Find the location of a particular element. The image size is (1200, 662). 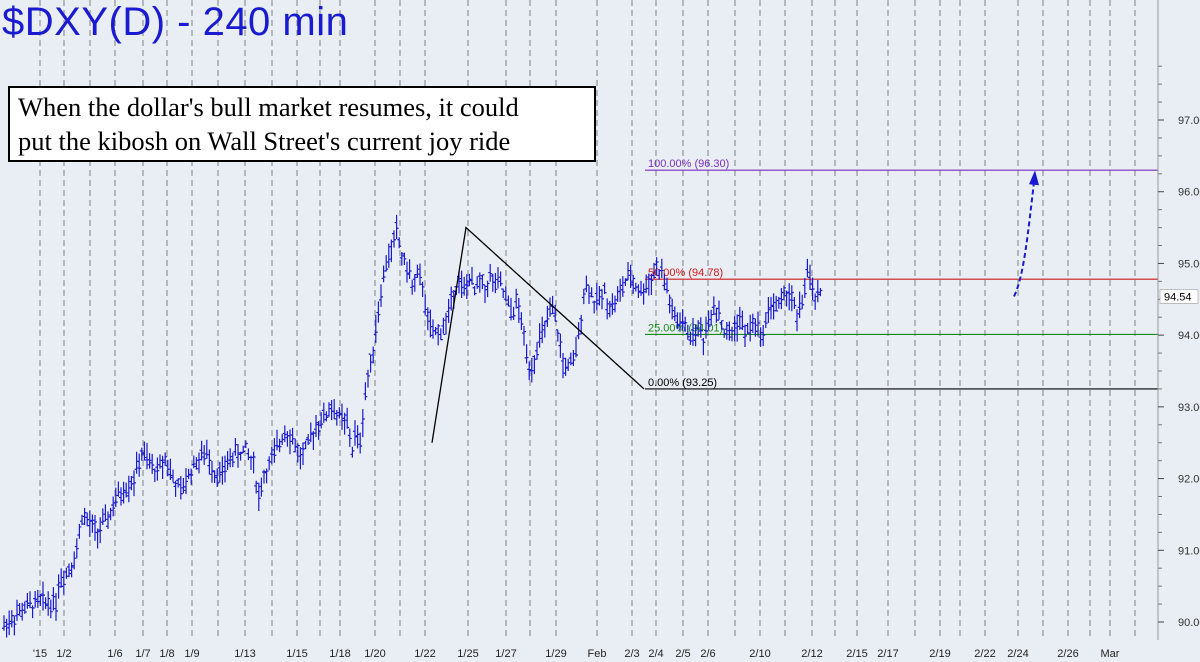

x-tick-label: 1/27 is located at coordinates (505, 654).